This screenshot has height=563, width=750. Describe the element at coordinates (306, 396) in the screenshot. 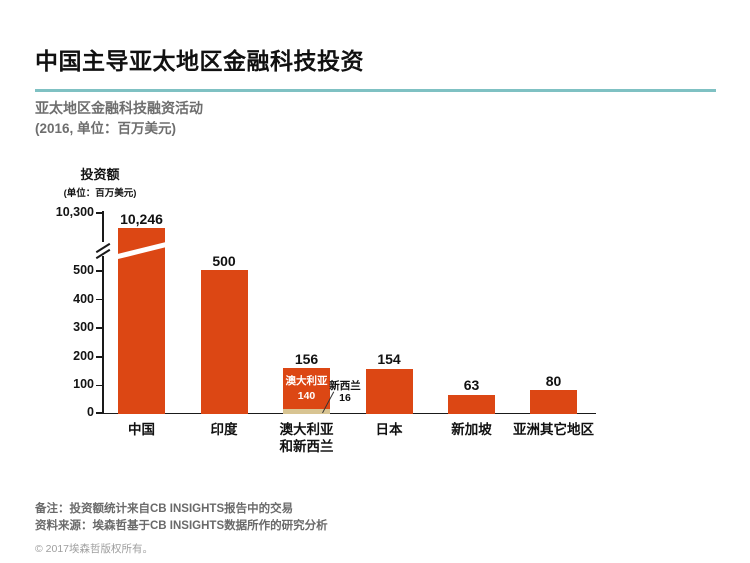

I see `australia-inner-value: 140` at that location.